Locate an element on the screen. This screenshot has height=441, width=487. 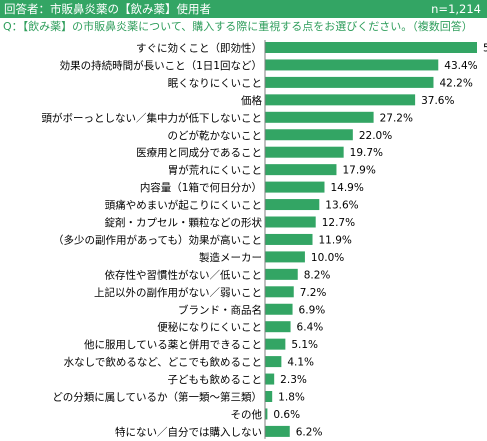
value-label: 4.1% is located at coordinates (300, 363).